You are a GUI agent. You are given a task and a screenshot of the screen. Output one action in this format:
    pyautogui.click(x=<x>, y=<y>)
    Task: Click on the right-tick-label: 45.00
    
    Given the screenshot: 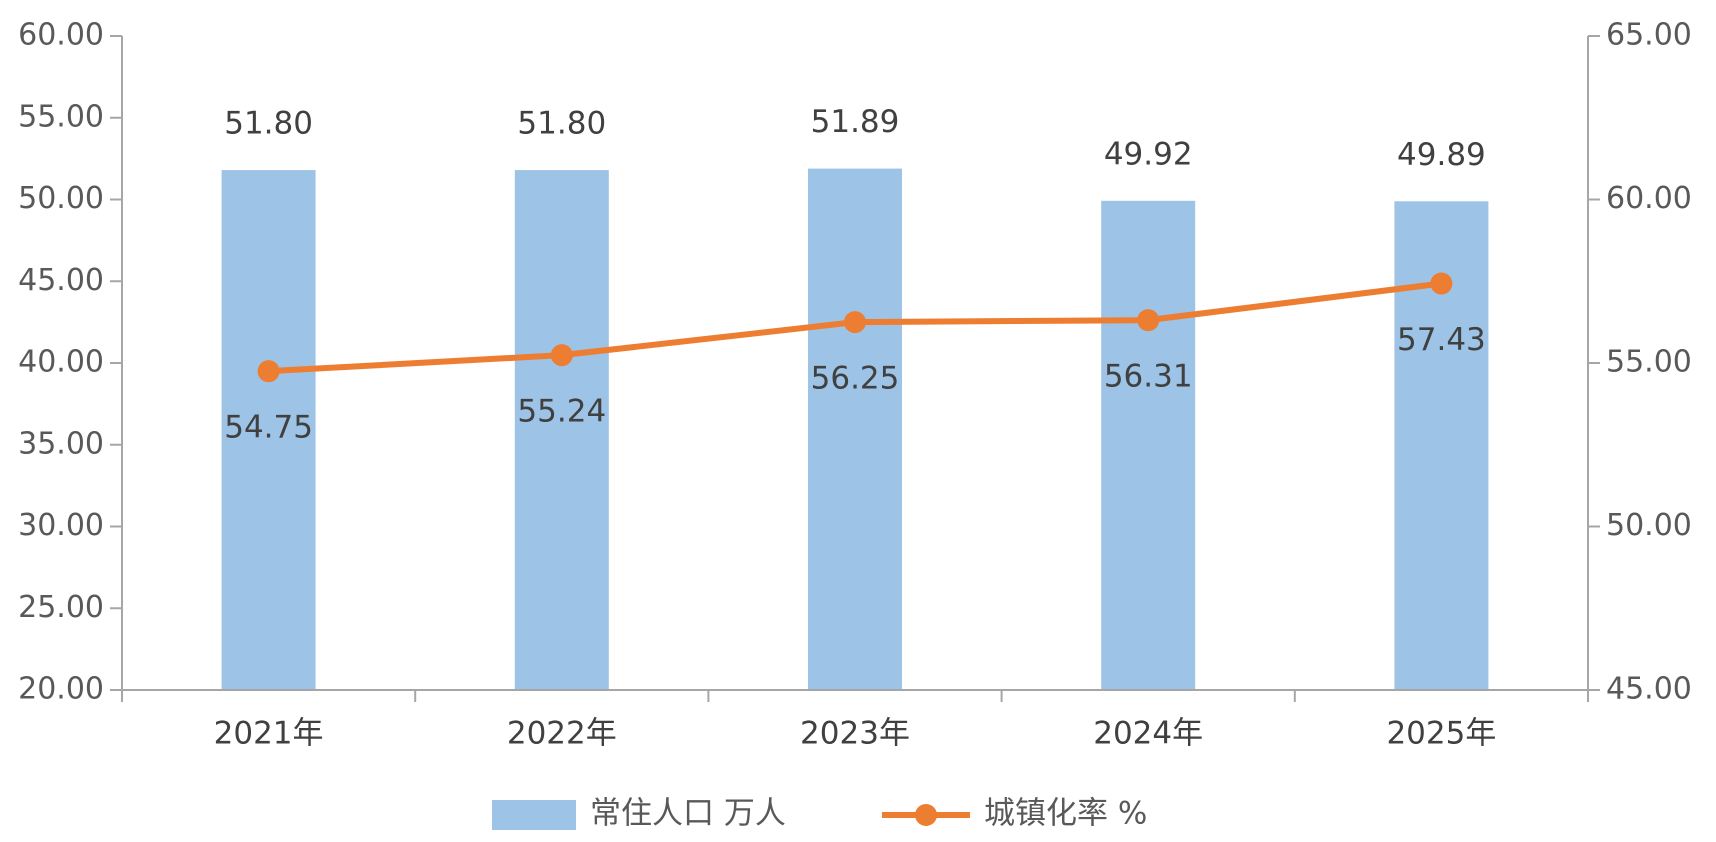 What is the action you would take?
    pyautogui.click(x=1649, y=689)
    